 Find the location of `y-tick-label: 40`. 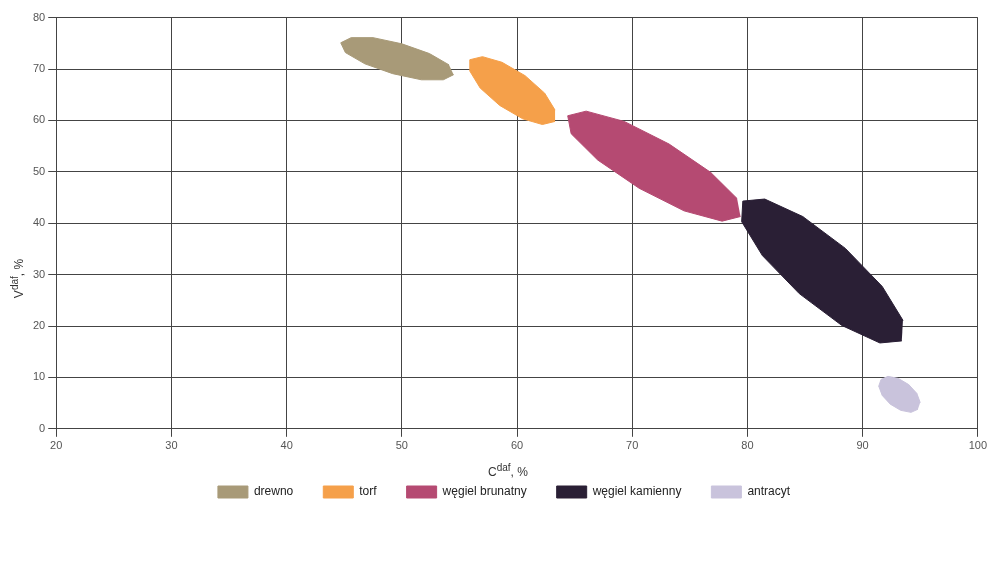

y-tick-label: 40 is located at coordinates (39, 222).